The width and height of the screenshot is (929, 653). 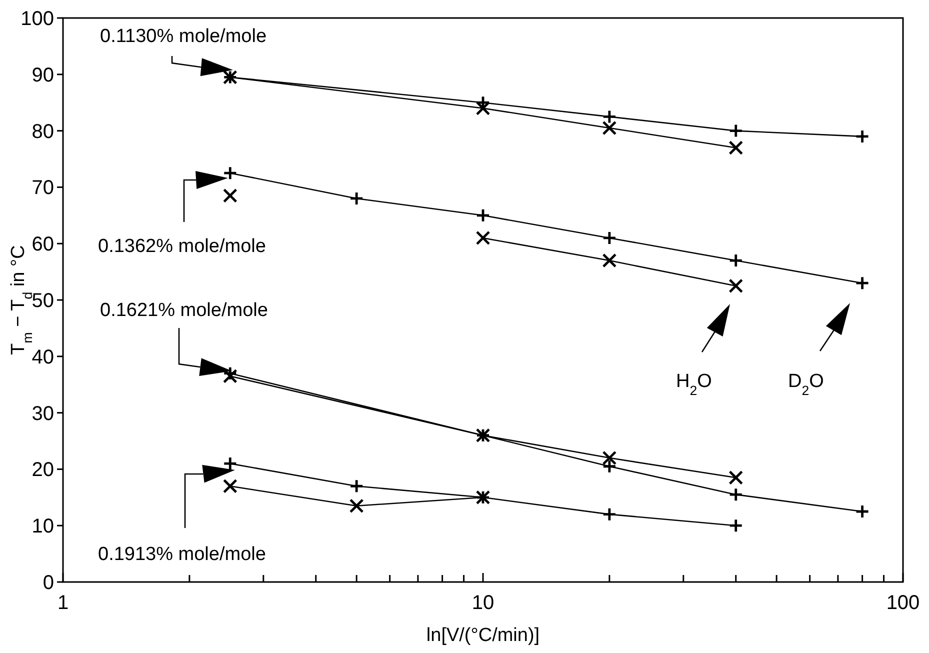 I want to click on y-tick-label: 90, so click(x=43, y=75).